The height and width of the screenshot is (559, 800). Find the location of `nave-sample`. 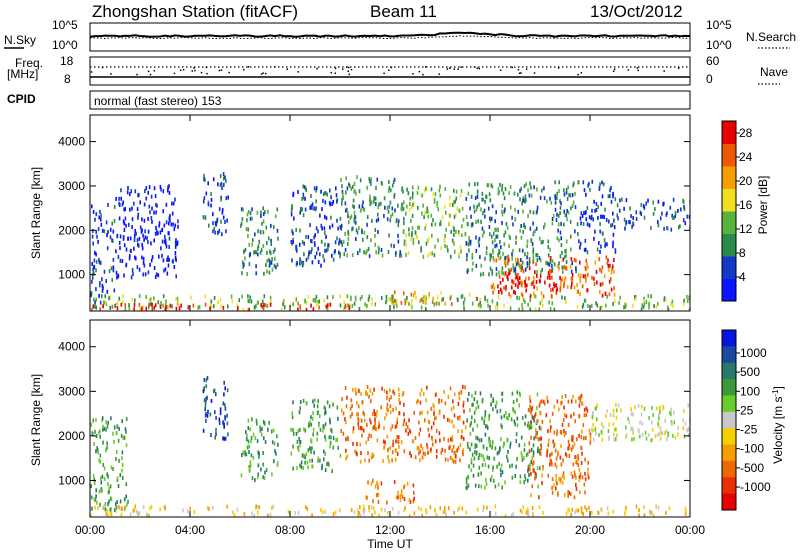

nave-sample is located at coordinates (534, 73).